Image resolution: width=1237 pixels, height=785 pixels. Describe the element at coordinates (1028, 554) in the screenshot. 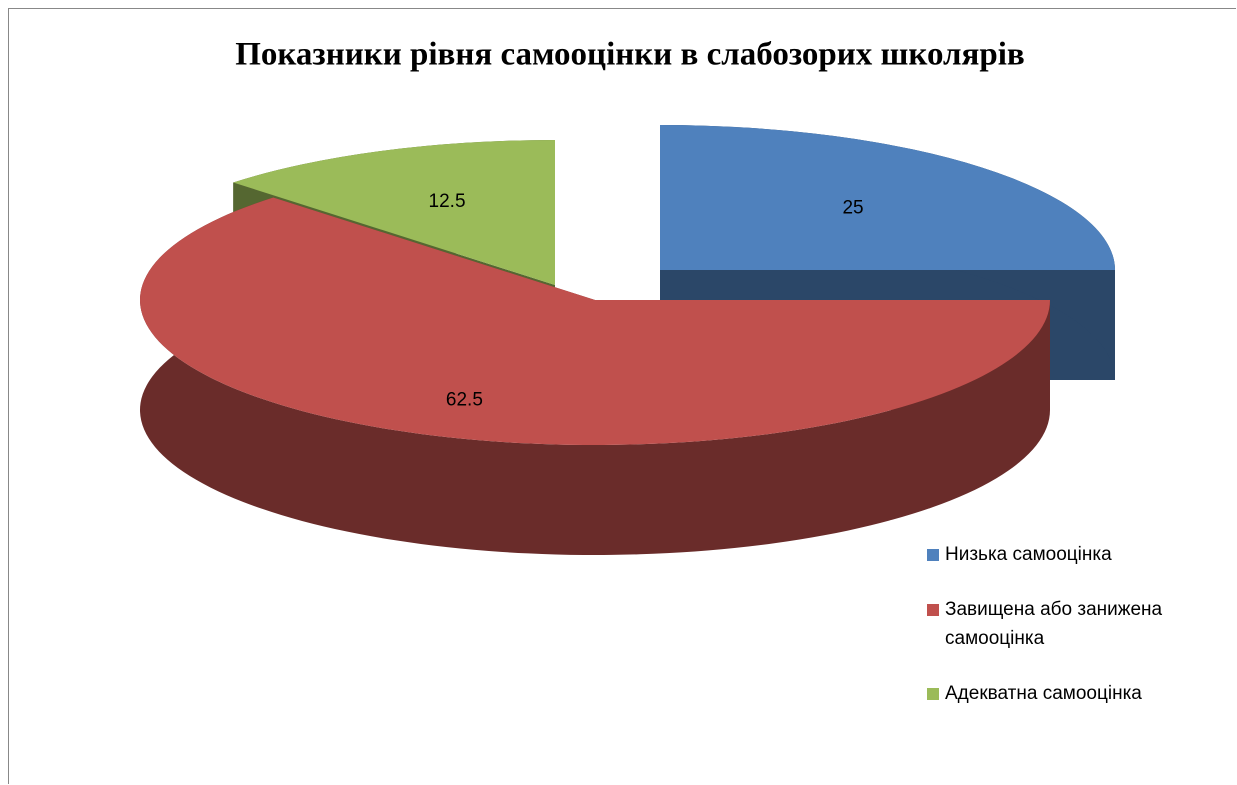

I see `legend-label: Низька самооцінка` at that location.